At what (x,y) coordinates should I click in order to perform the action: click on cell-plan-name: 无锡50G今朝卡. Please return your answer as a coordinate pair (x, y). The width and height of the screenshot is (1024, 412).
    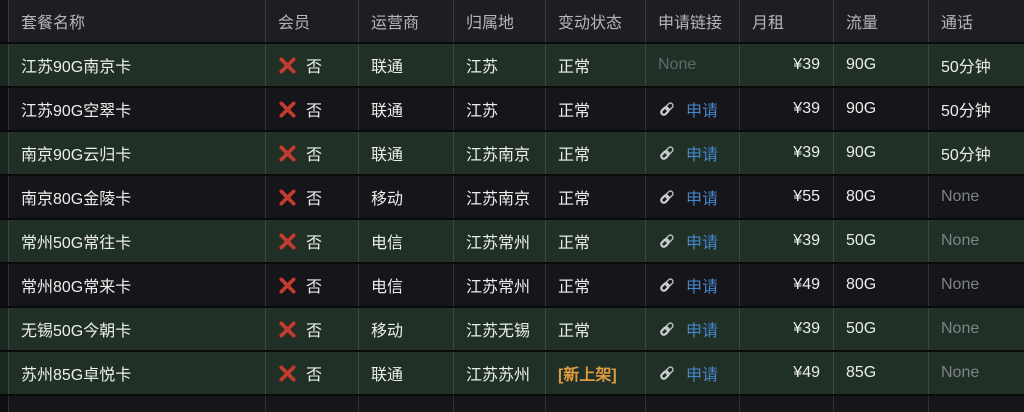
    Looking at the image, I should click on (136, 329).